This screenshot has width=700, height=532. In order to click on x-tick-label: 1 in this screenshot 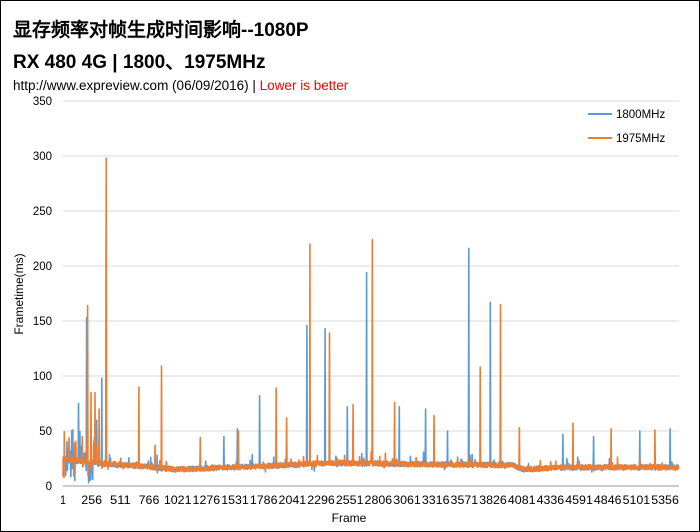, I will do `click(63, 501)`.